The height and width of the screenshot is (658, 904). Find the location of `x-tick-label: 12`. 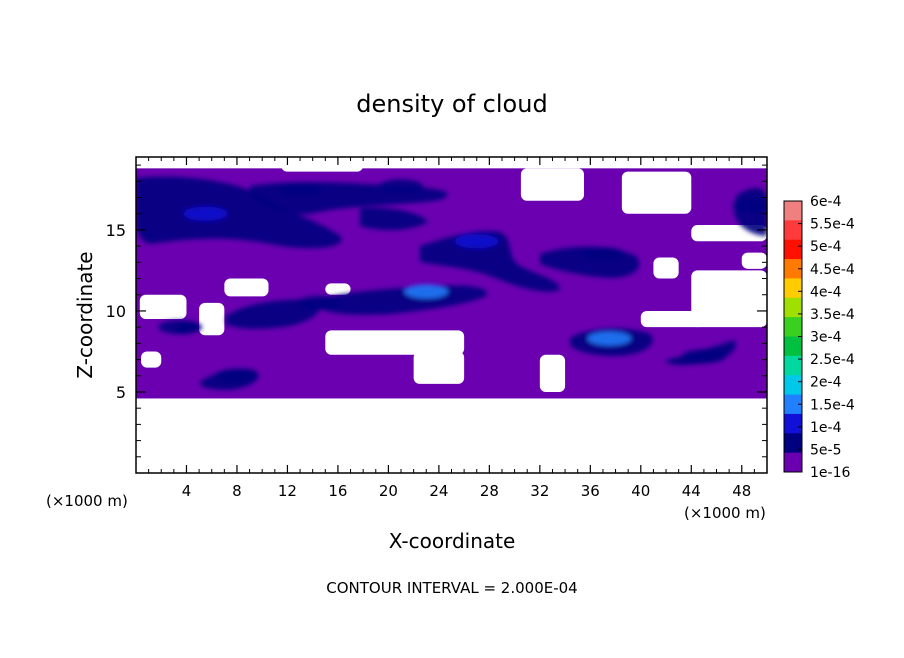

x-tick-label: 12 is located at coordinates (287, 491).